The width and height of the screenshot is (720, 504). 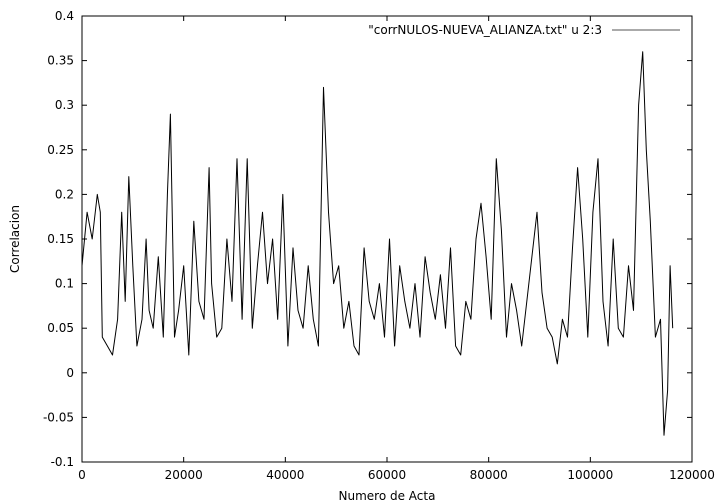 What do you see at coordinates (60, 239) in the screenshot?
I see `y-tick-label: 0.15` at bounding box center [60, 239].